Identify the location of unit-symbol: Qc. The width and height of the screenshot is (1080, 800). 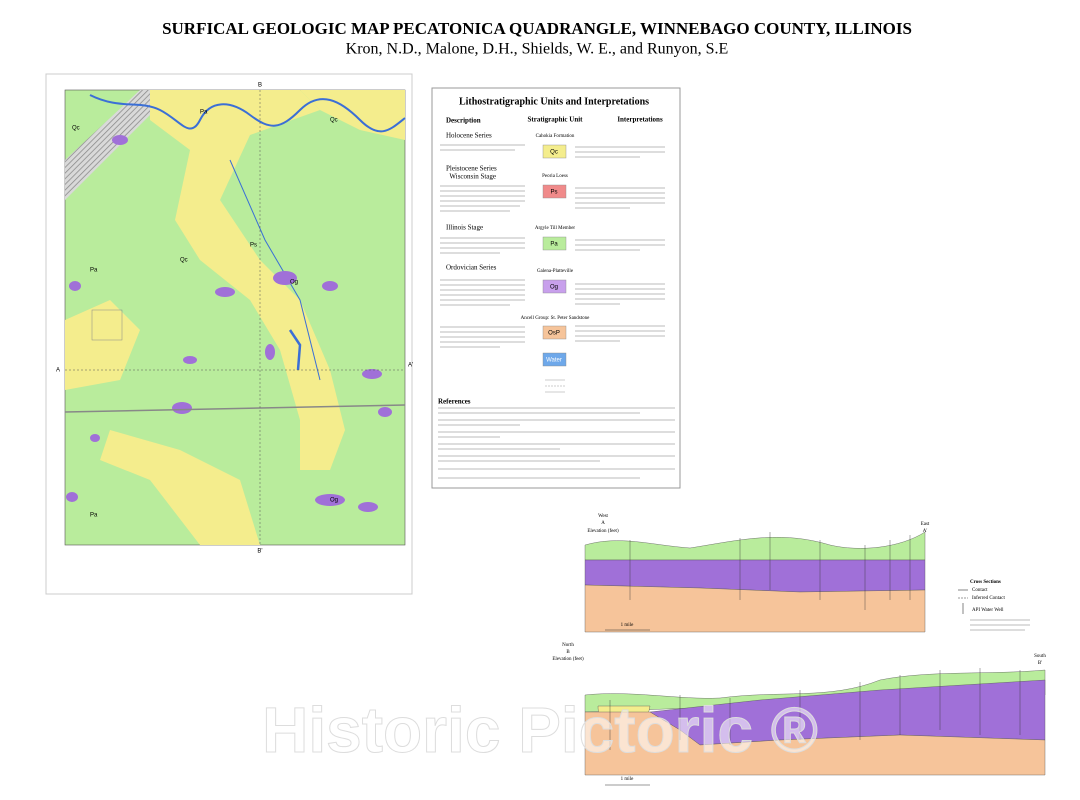
(554, 153).